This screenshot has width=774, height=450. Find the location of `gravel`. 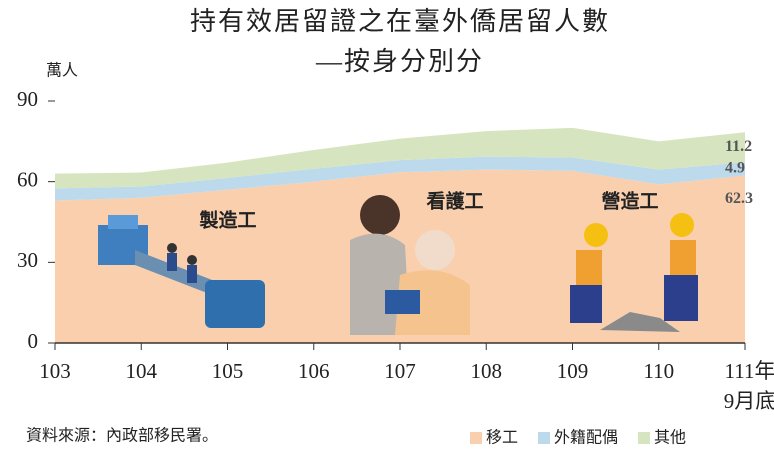

gravel is located at coordinates (640, 322).